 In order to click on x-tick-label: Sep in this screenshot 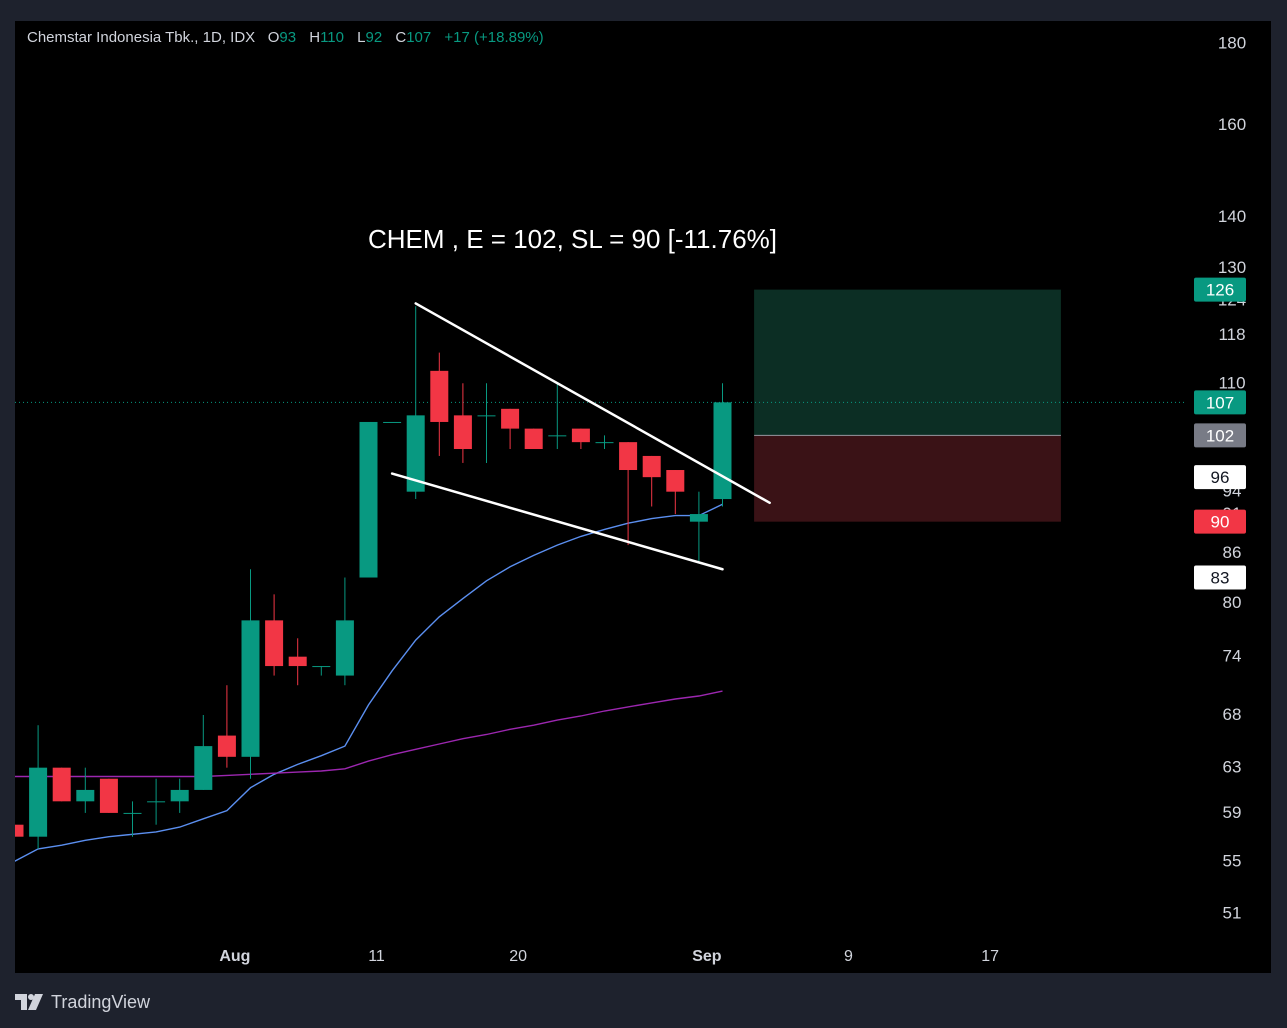, I will do `click(707, 956)`.